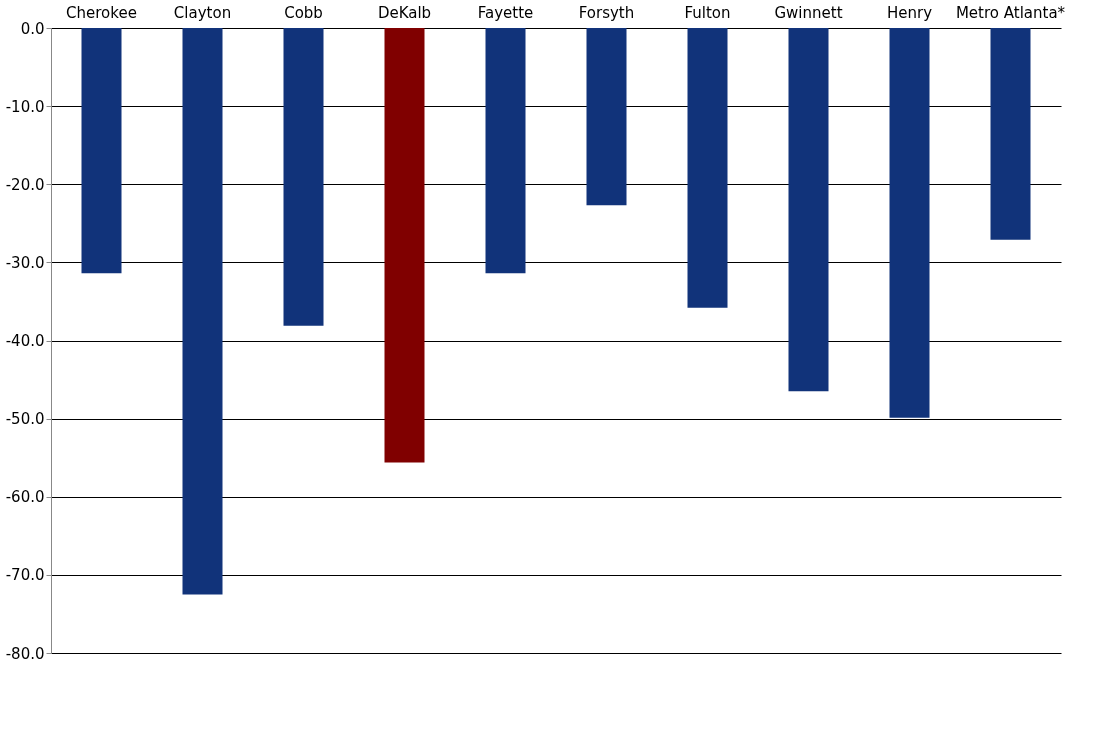 The height and width of the screenshot is (745, 1120). Describe the element at coordinates (25, 184) in the screenshot. I see `y-tick-label: -20.0` at that location.